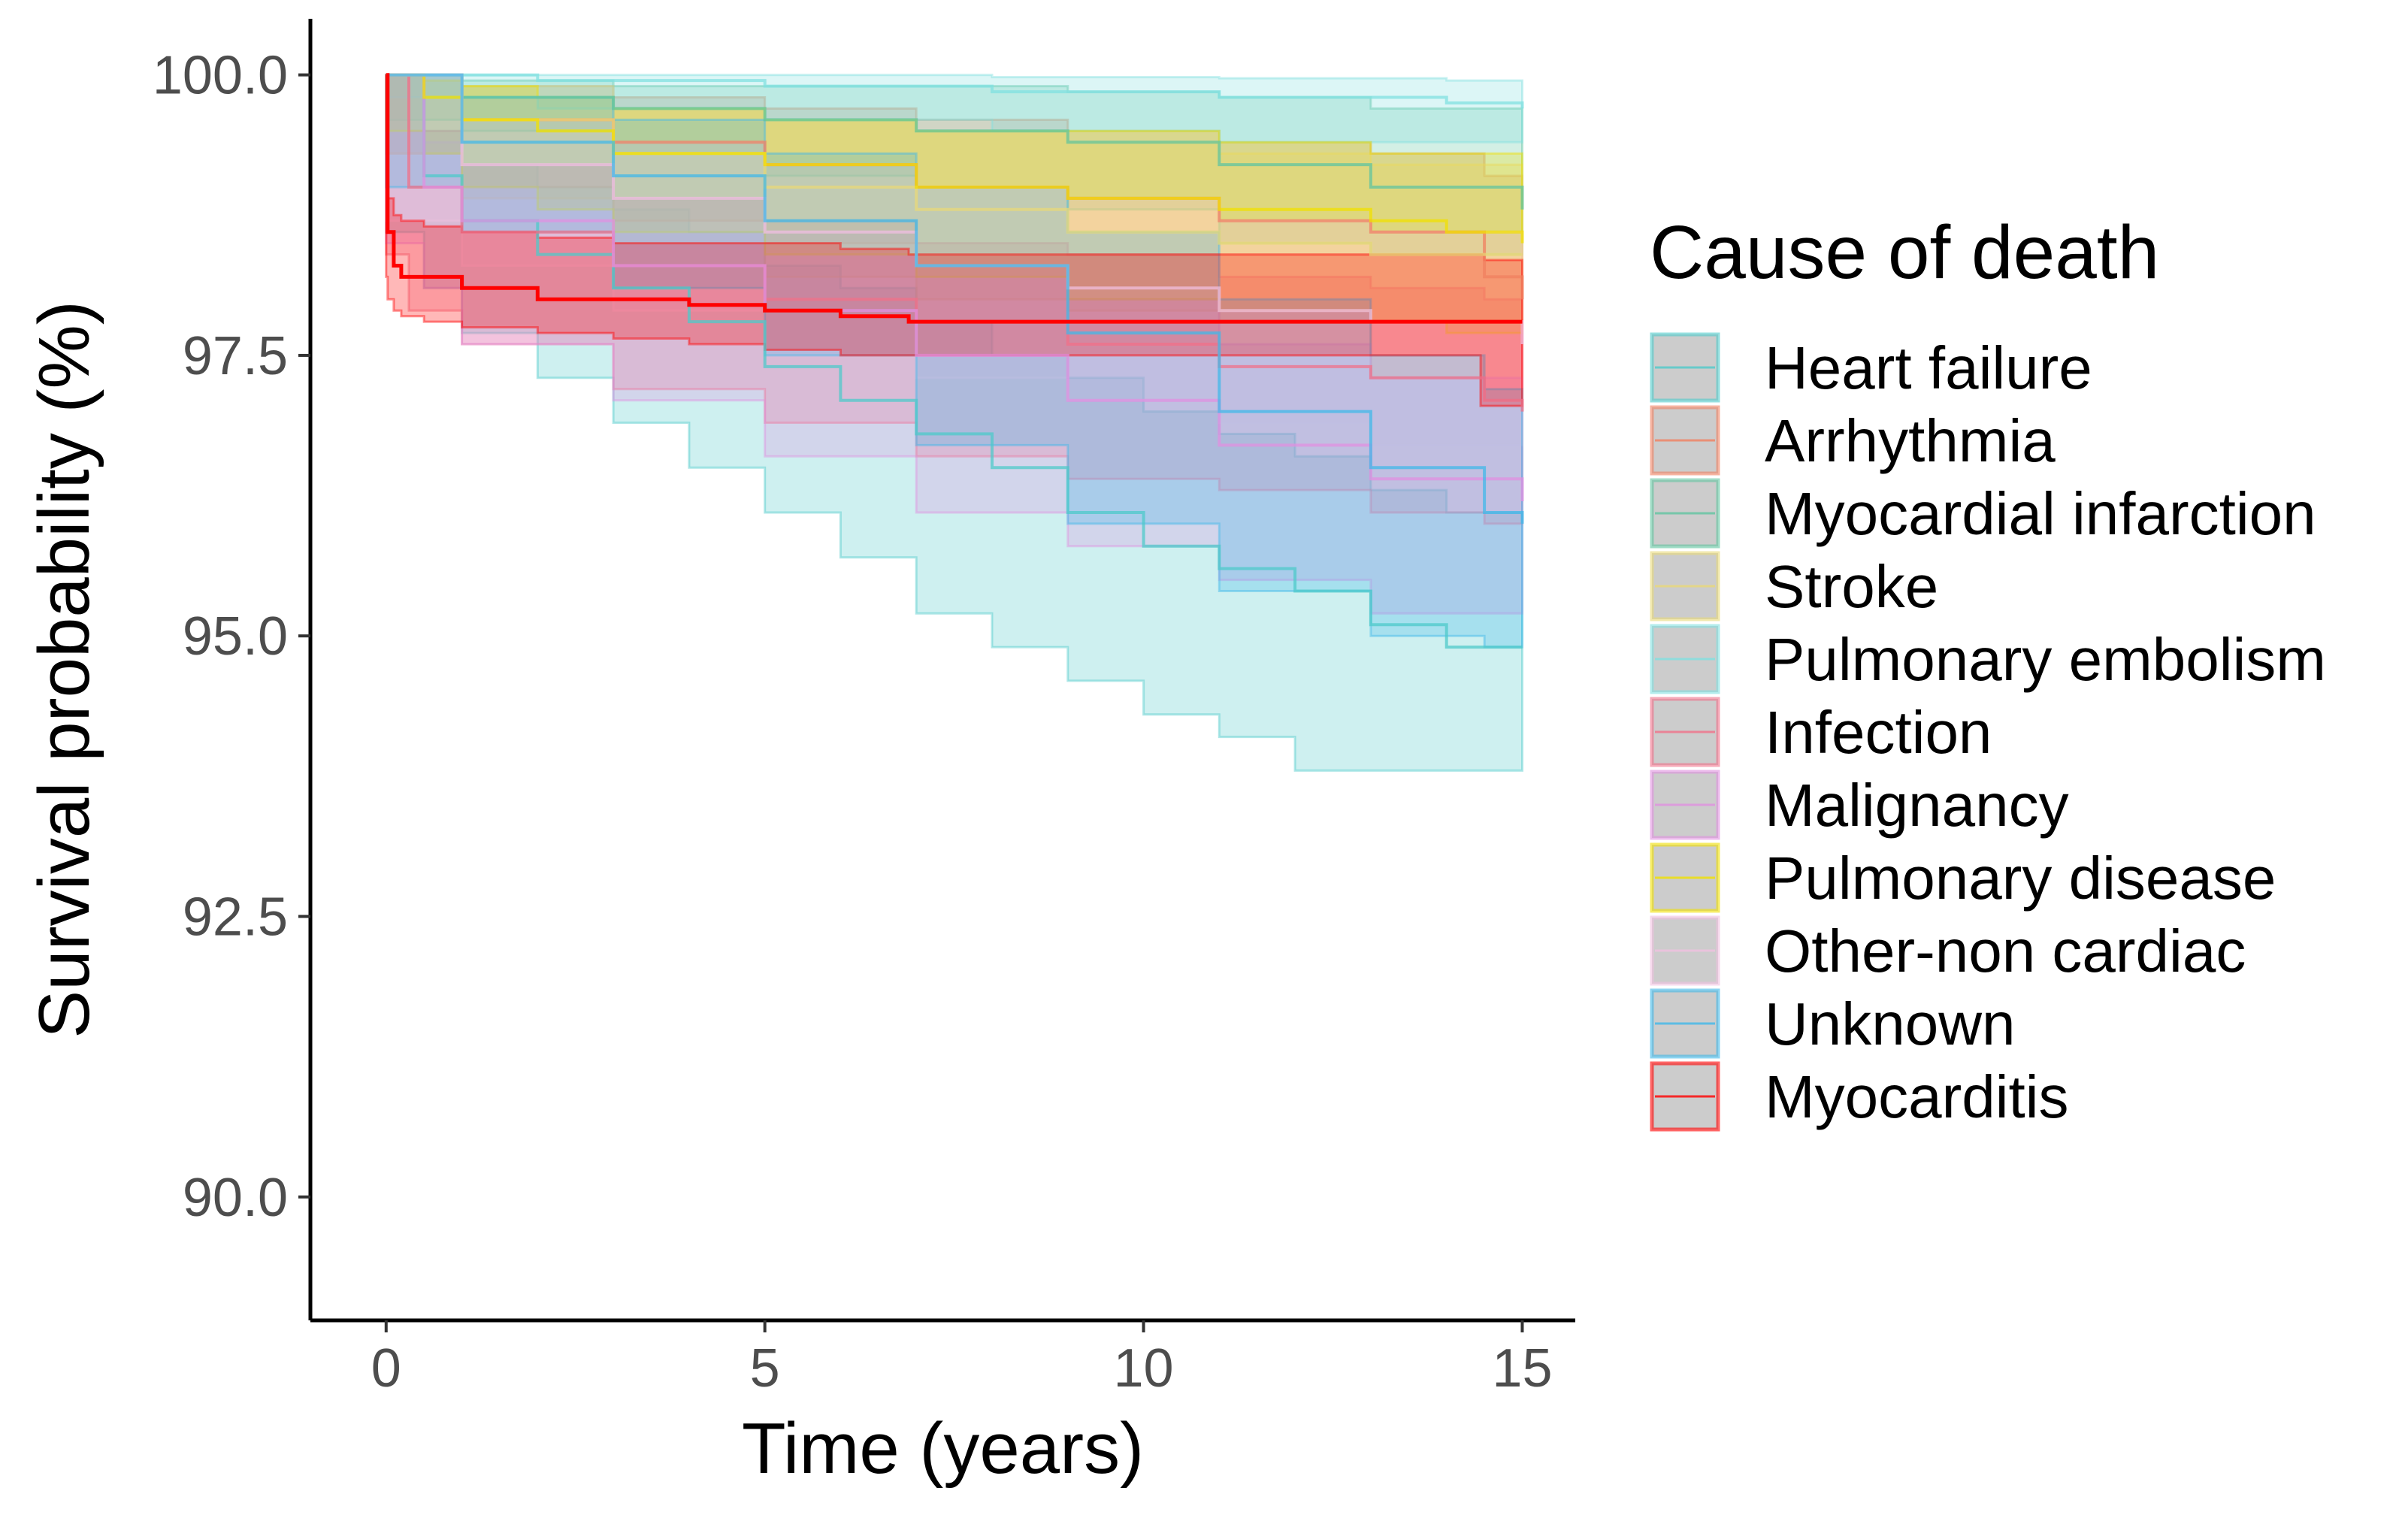  I want to click on legend-label: Pulmonary disease, so click(2020, 878).